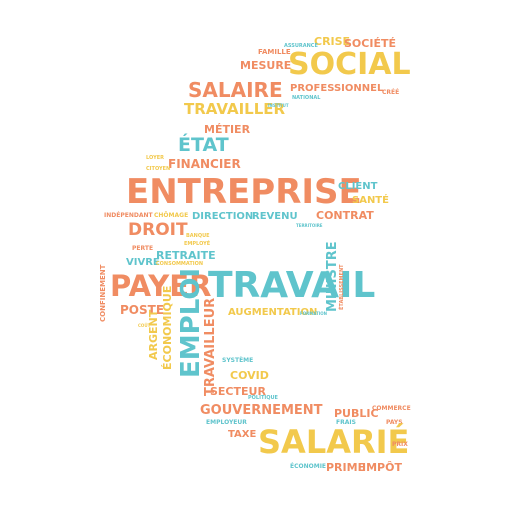 The width and height of the screenshot is (512, 512). Describe the element at coordinates (394, 422) in the screenshot. I see `word-pays: PAYS` at that location.